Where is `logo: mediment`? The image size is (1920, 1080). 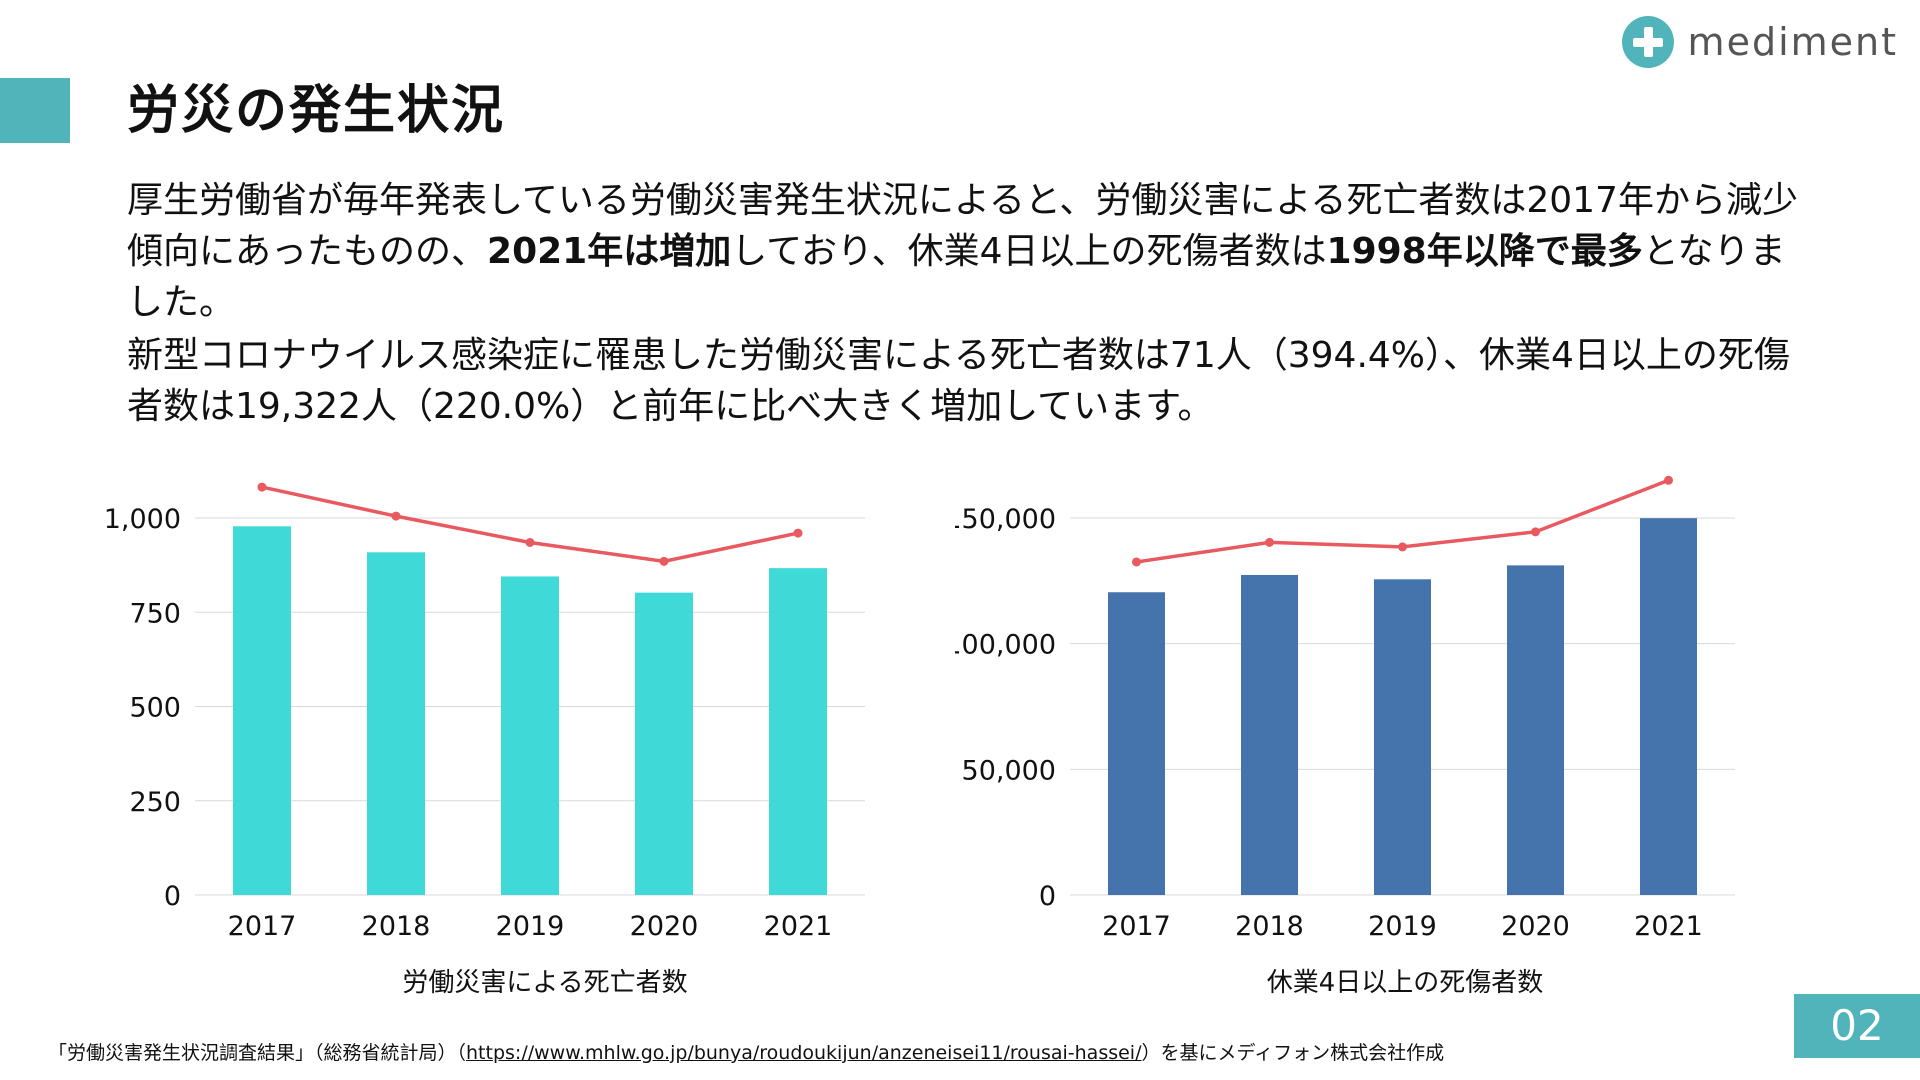 logo: mediment is located at coordinates (1759, 42).